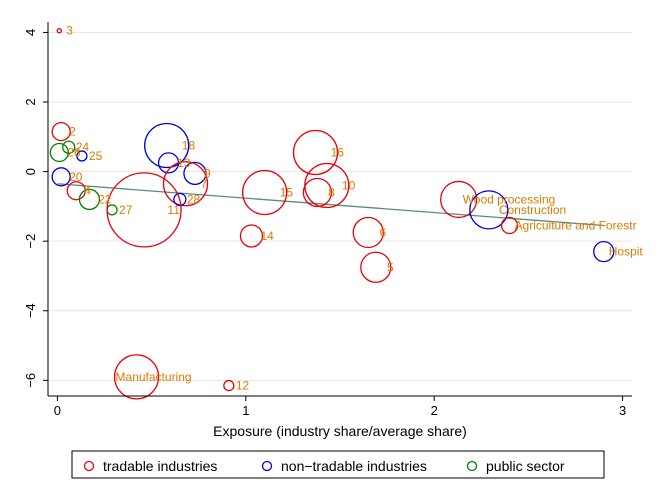 This screenshot has width=658, height=482. I want to click on point-label: Wood processing, so click(509, 199).